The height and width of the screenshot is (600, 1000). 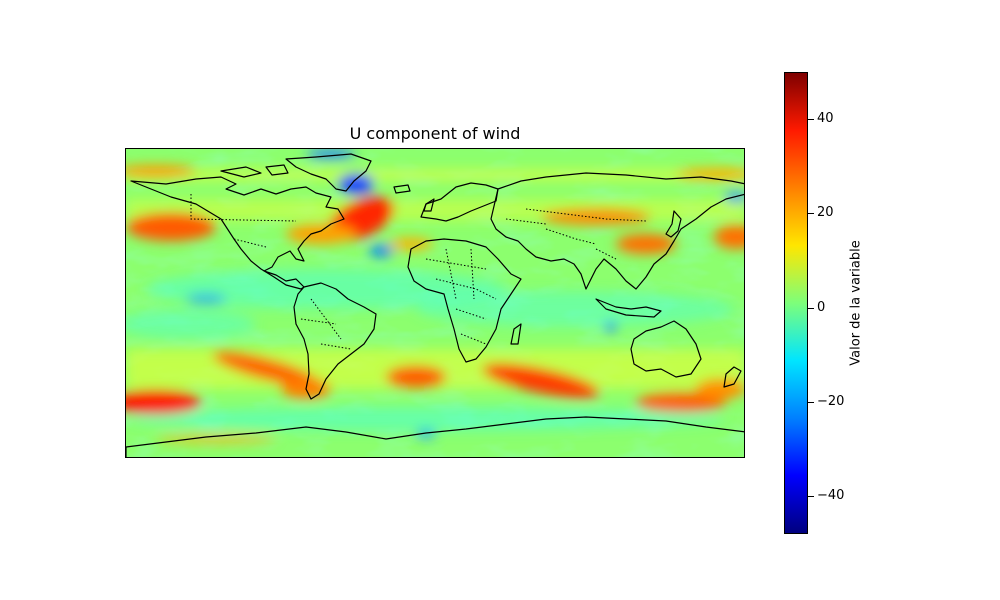 I want to click on colorbar-label: Valor de la variable, so click(x=856, y=303).